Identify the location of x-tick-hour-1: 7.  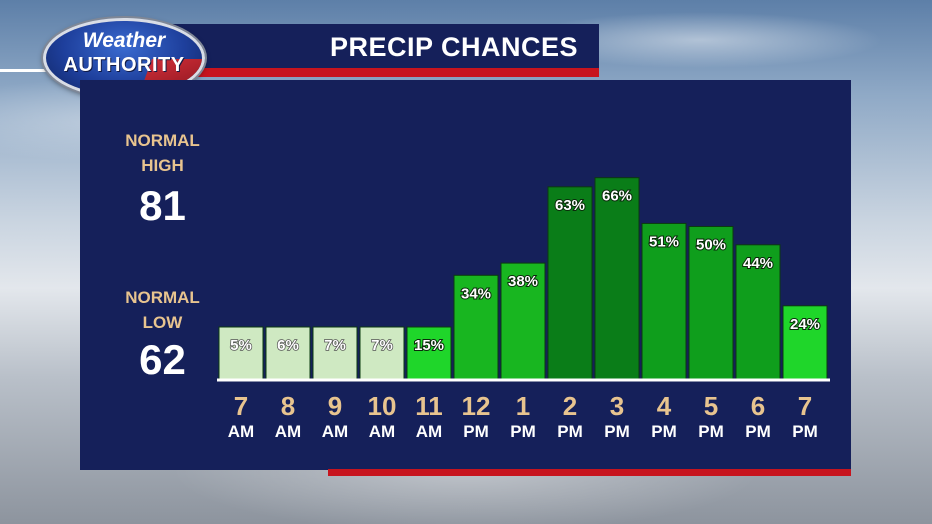
(241, 406).